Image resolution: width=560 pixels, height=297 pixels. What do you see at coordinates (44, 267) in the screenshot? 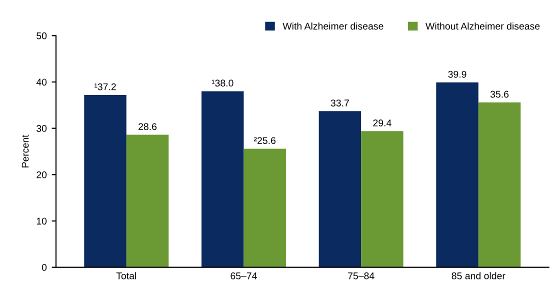
I see `y-tick-label: 0` at bounding box center [44, 267].